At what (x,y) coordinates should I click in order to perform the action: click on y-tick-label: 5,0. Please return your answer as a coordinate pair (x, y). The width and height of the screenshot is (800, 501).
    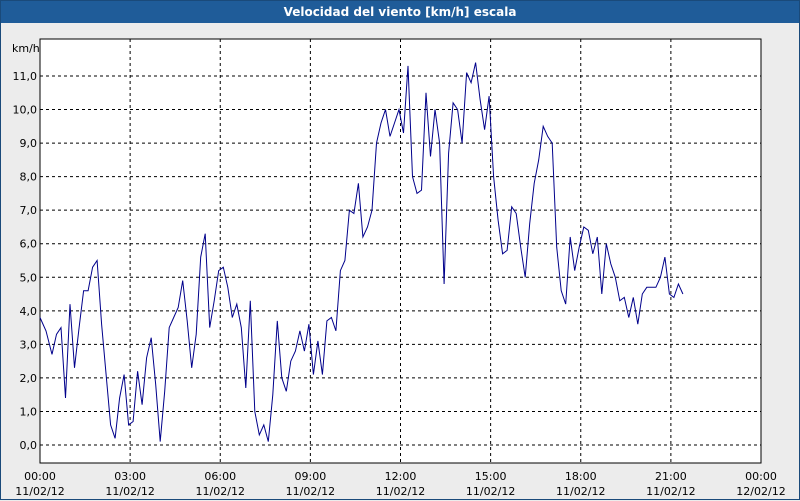
    Looking at the image, I should click on (29, 277).